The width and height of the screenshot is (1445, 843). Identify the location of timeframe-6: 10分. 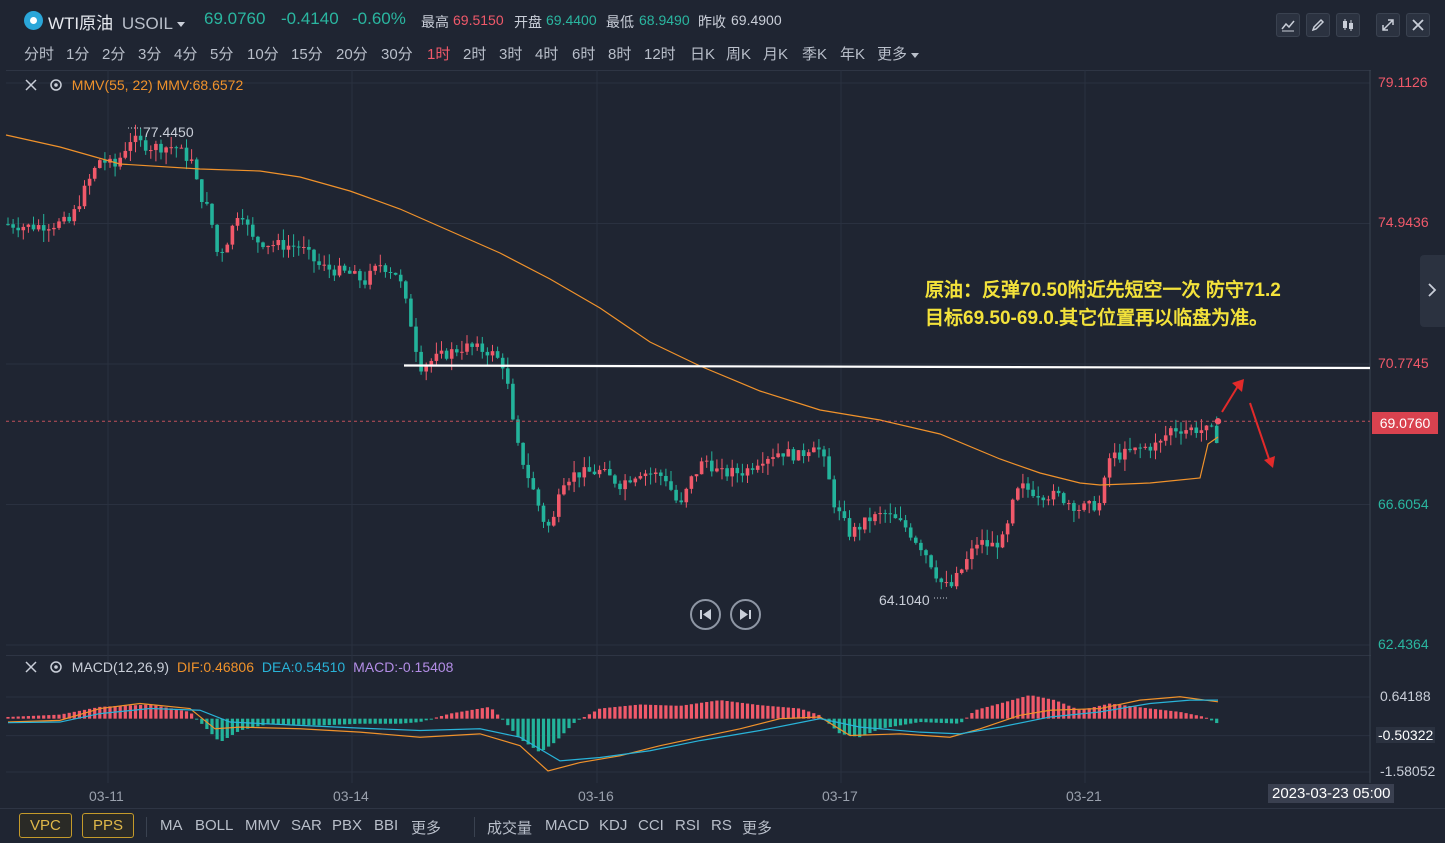
(263, 54).